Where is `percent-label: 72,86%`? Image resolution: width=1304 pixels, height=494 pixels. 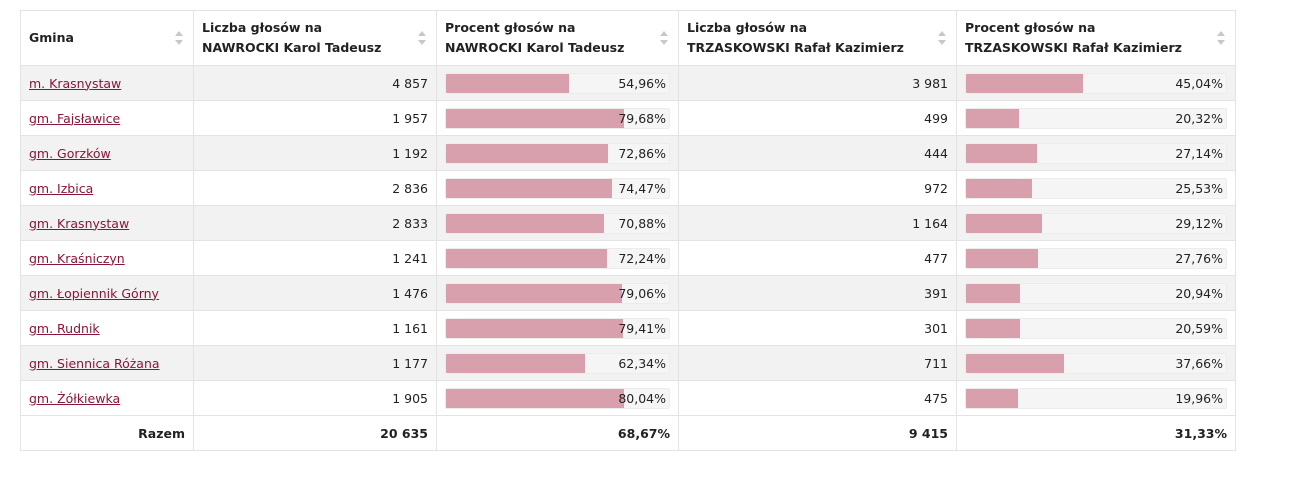 percent-label: 72,86% is located at coordinates (642, 153).